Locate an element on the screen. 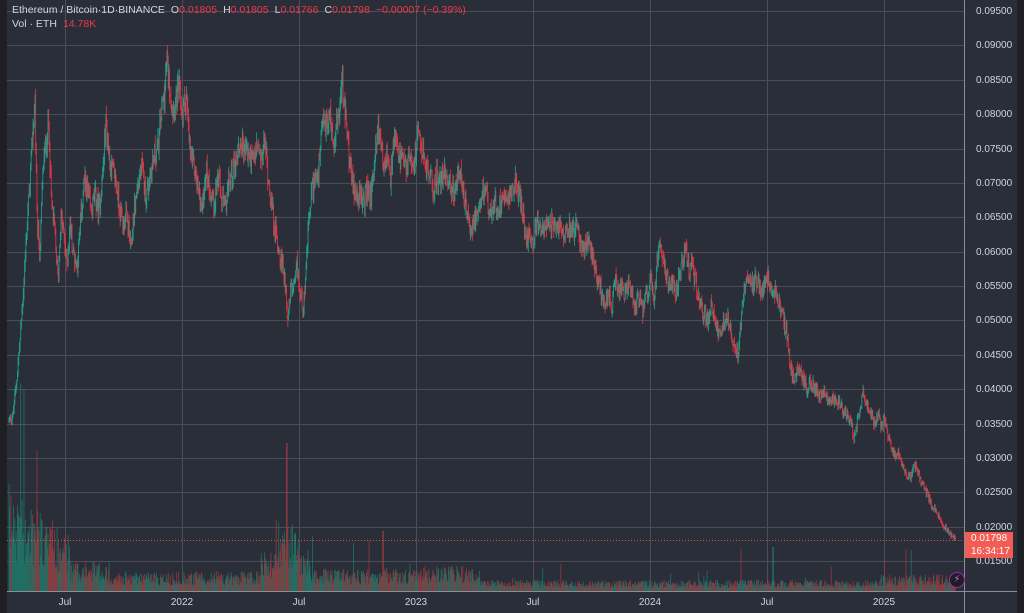 Image resolution: width=1024 pixels, height=613 pixels. last-price-tag: 0.01798 16:34:17 is located at coordinates (989, 545).